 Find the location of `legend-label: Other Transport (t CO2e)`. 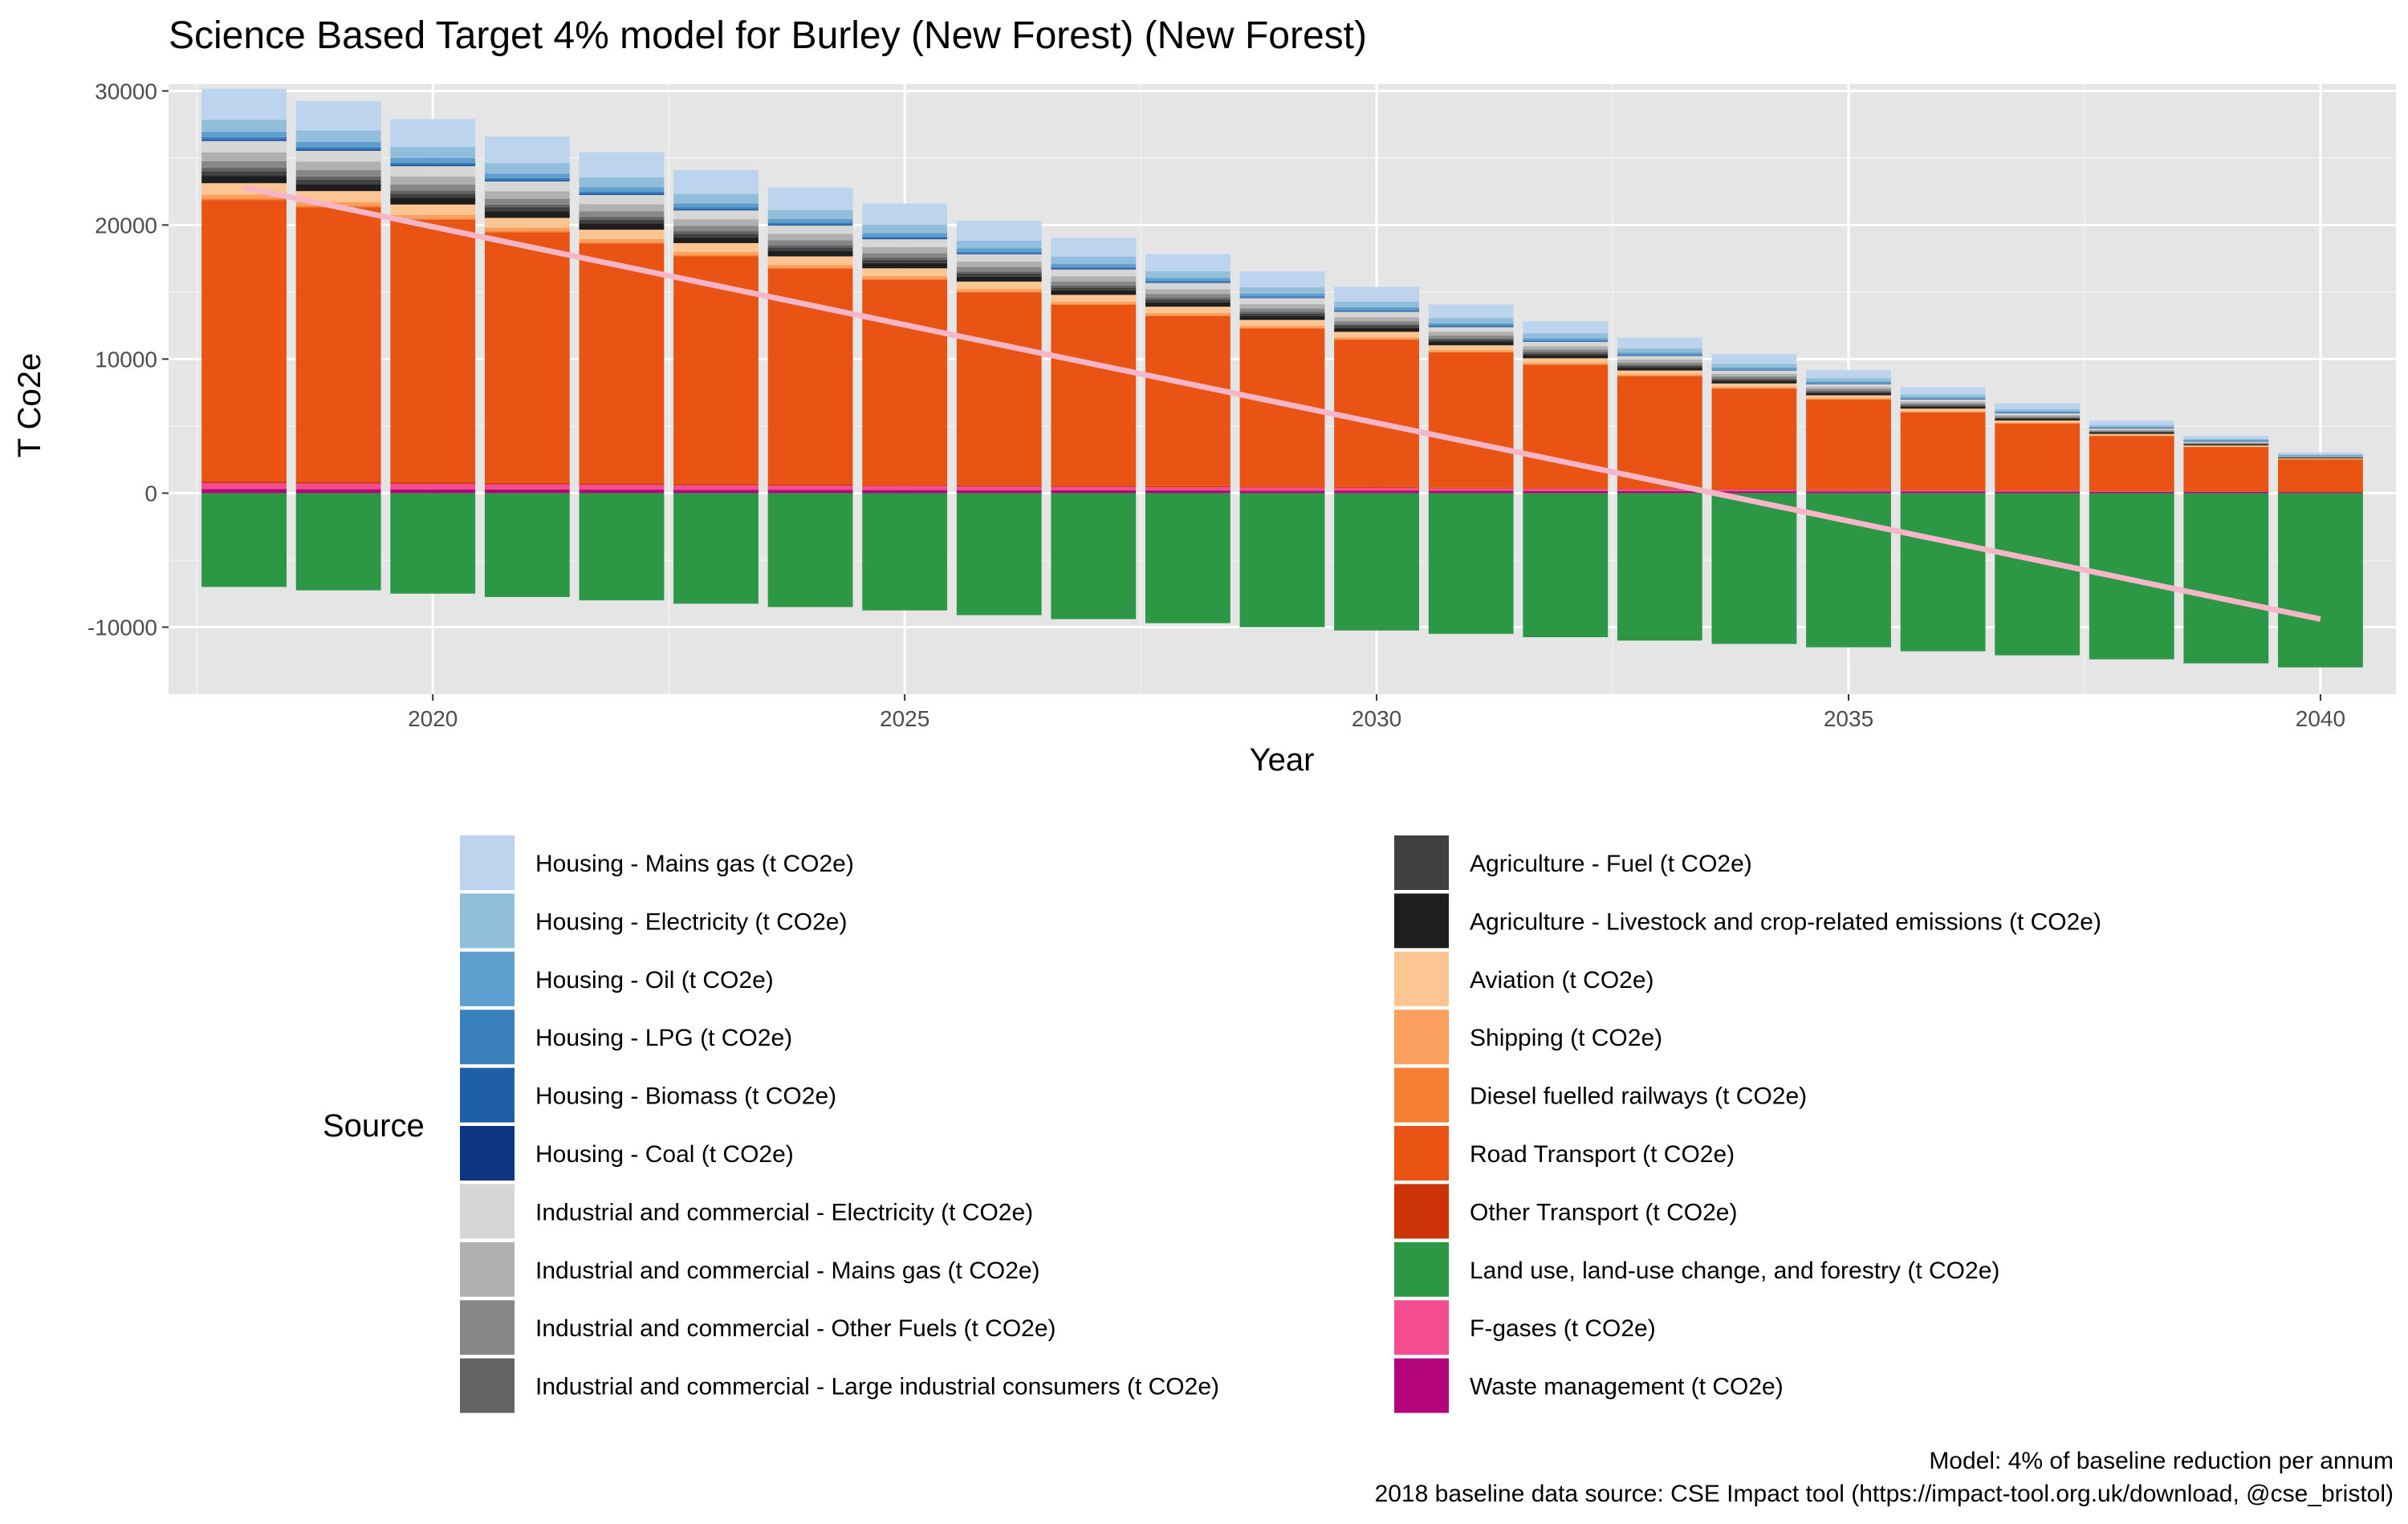

legend-label: Other Transport (t CO2e) is located at coordinates (1603, 1212).